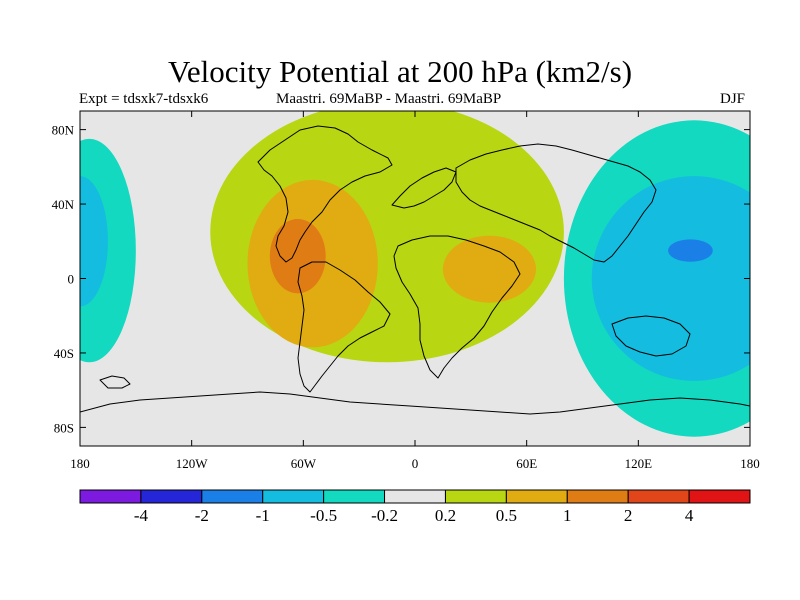 The image size is (800, 600). What do you see at coordinates (64, 353) in the screenshot?
I see `y-tick-label: 40S` at bounding box center [64, 353].